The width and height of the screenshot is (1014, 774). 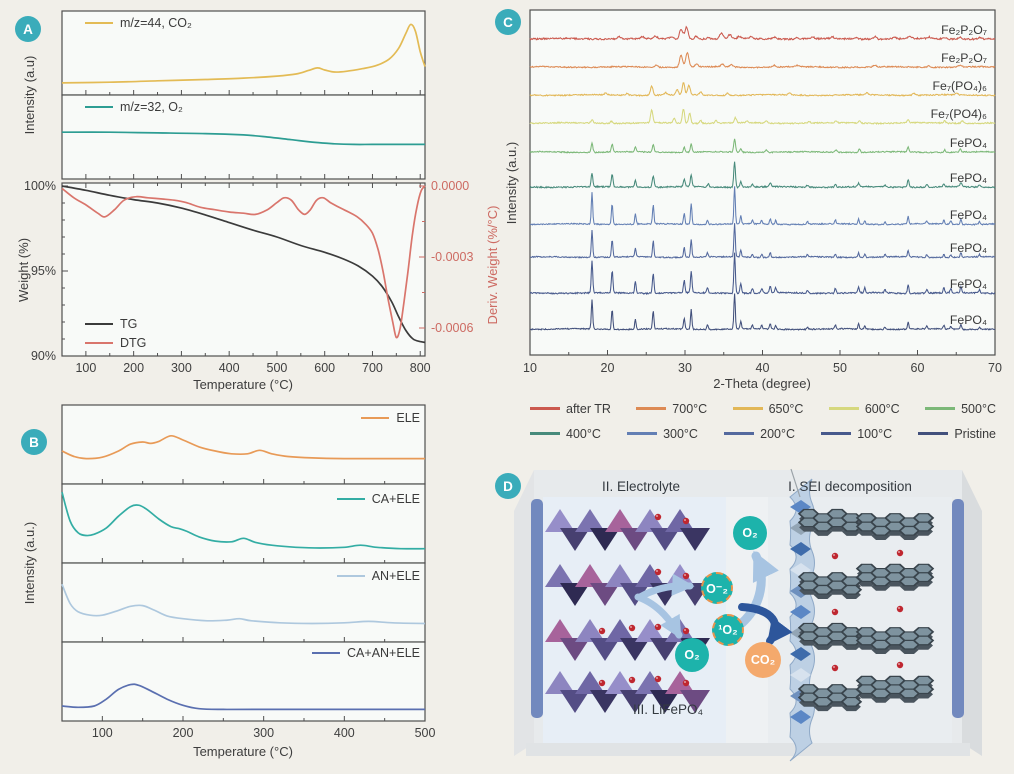 What do you see at coordinates (641, 486) in the screenshot?
I see `electrolyte-region-label: II. Electrolyte` at bounding box center [641, 486].